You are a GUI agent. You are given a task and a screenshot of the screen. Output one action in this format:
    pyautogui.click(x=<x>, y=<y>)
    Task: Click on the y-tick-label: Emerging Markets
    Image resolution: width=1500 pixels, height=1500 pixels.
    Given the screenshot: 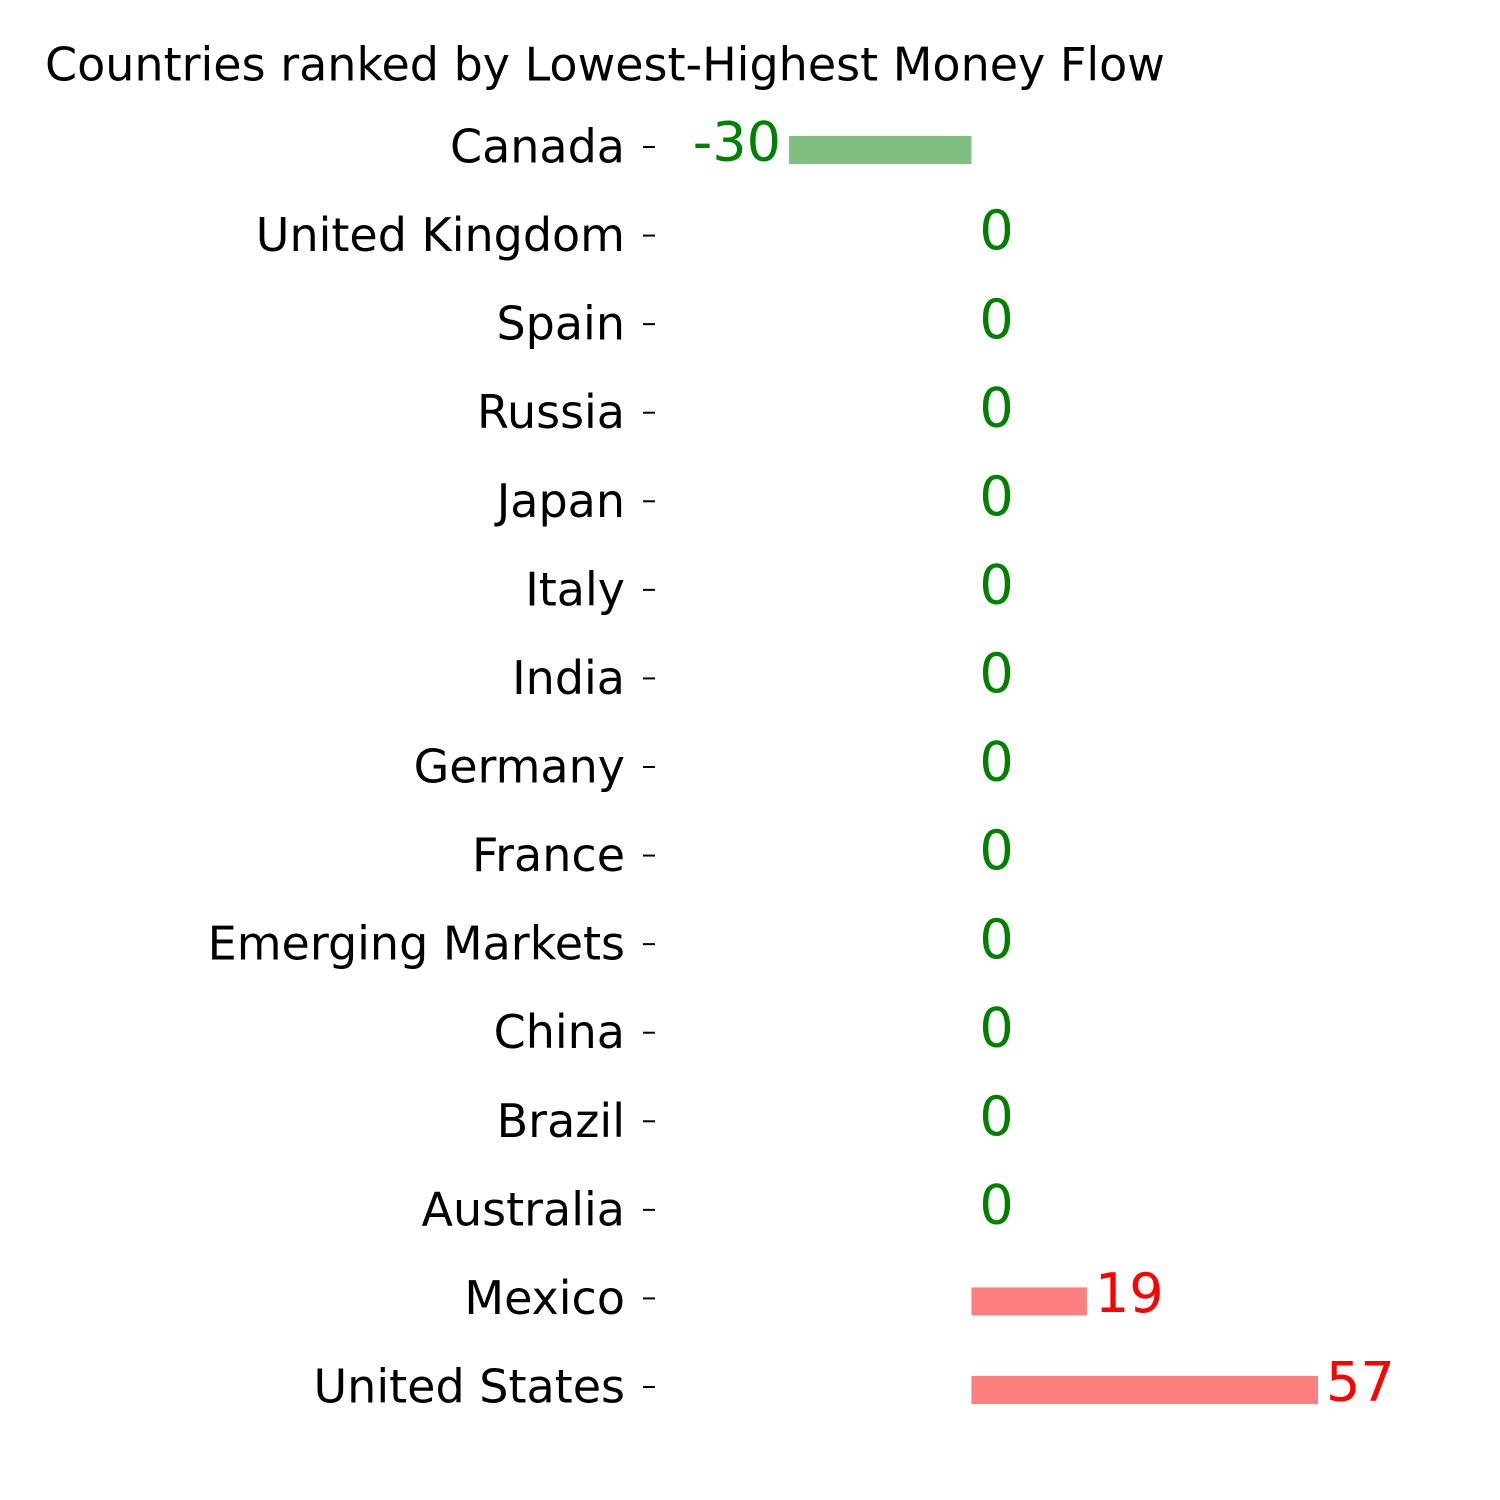 What is the action you would take?
    pyautogui.click(x=416, y=944)
    